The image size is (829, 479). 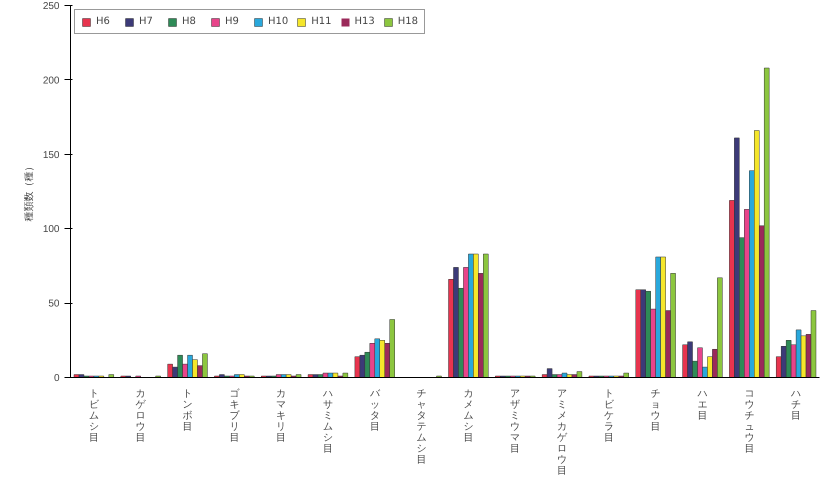 What do you see at coordinates (515, 421) in the screenshot?
I see `x-tick-label: アザミウマ目` at bounding box center [515, 421].